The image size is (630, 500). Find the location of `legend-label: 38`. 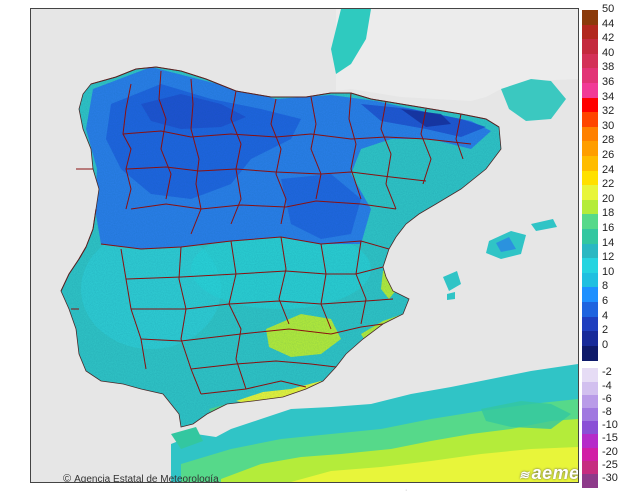

legend-label: 38 is located at coordinates (608, 67).